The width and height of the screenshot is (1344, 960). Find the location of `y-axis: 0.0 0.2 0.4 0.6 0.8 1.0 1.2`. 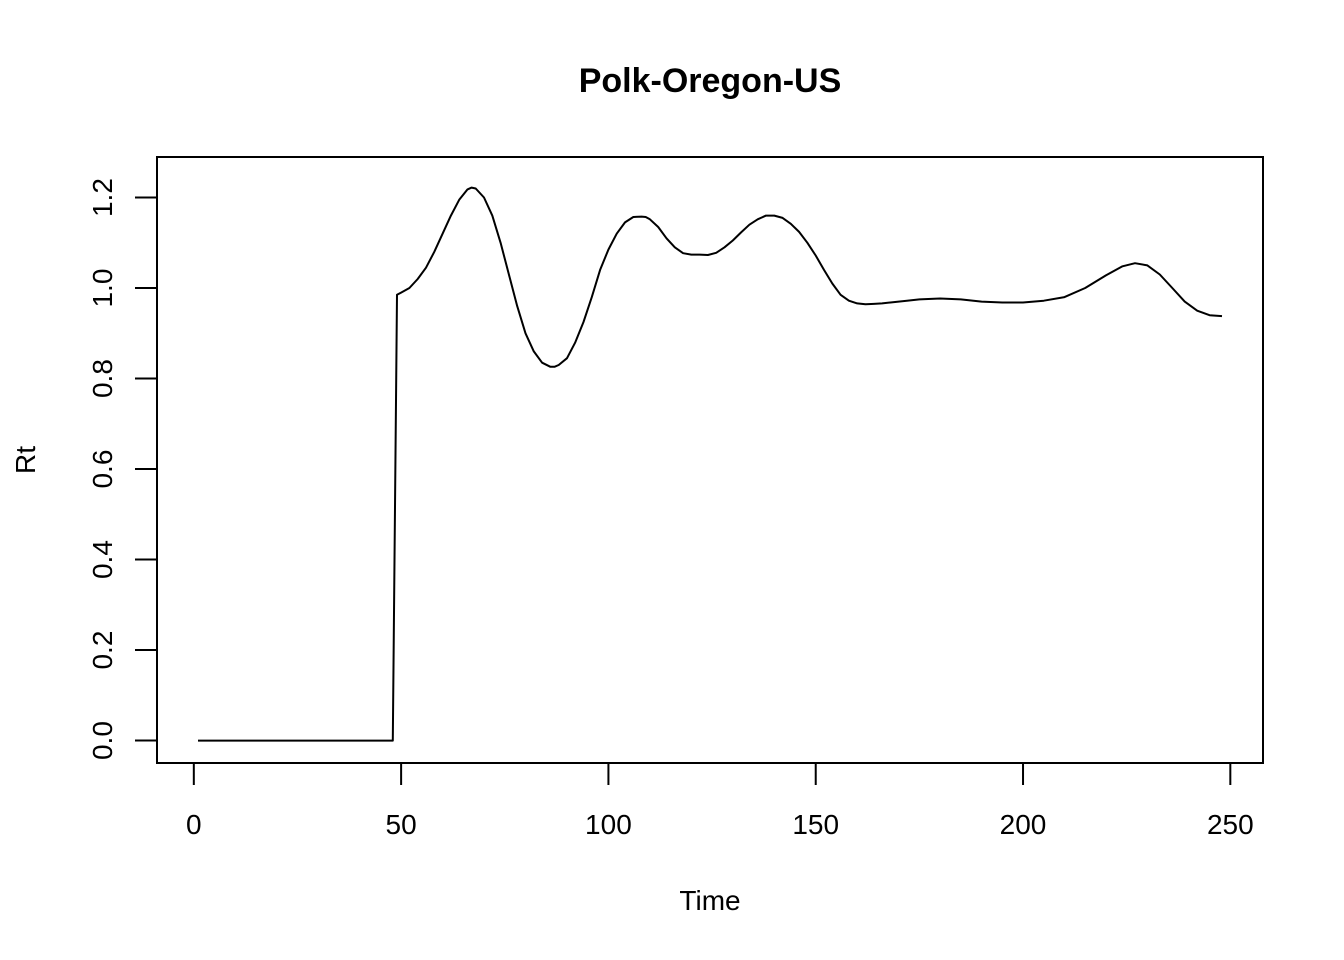

y-axis: 0.0 0.2 0.4 0.6 0.8 1.0 1.2 is located at coordinates (122, 469).